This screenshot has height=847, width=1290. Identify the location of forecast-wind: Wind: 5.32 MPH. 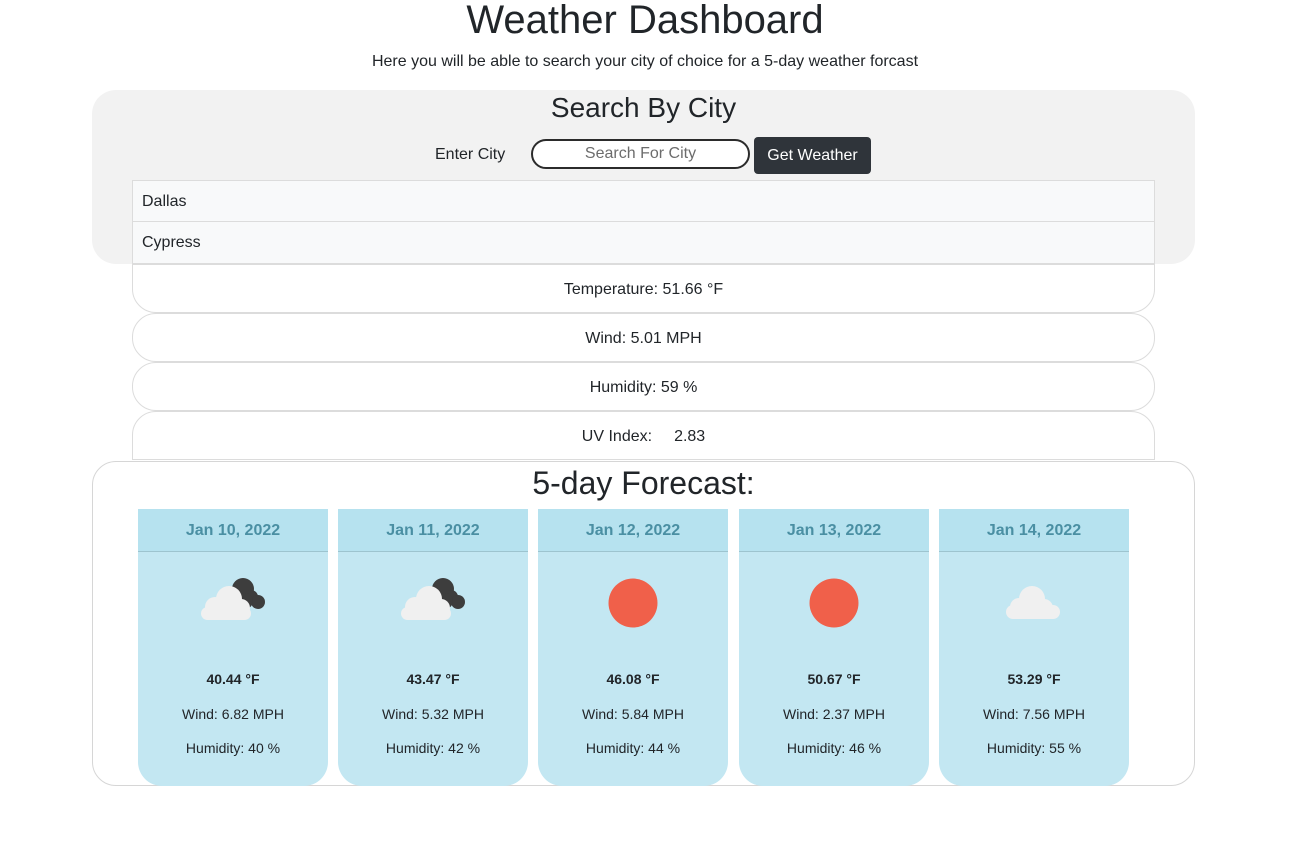
(433, 714).